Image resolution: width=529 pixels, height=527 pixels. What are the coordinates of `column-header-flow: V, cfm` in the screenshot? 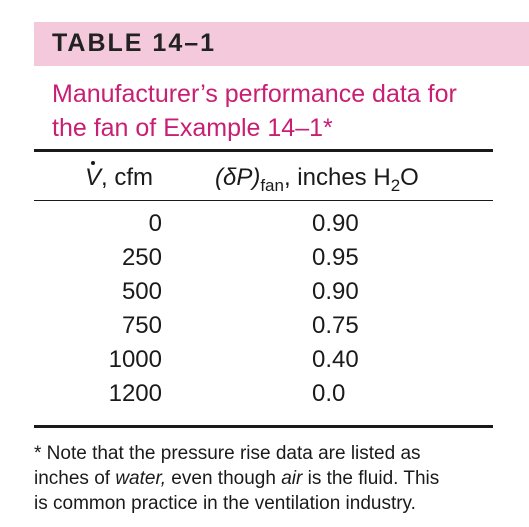 It's located at (119, 176).